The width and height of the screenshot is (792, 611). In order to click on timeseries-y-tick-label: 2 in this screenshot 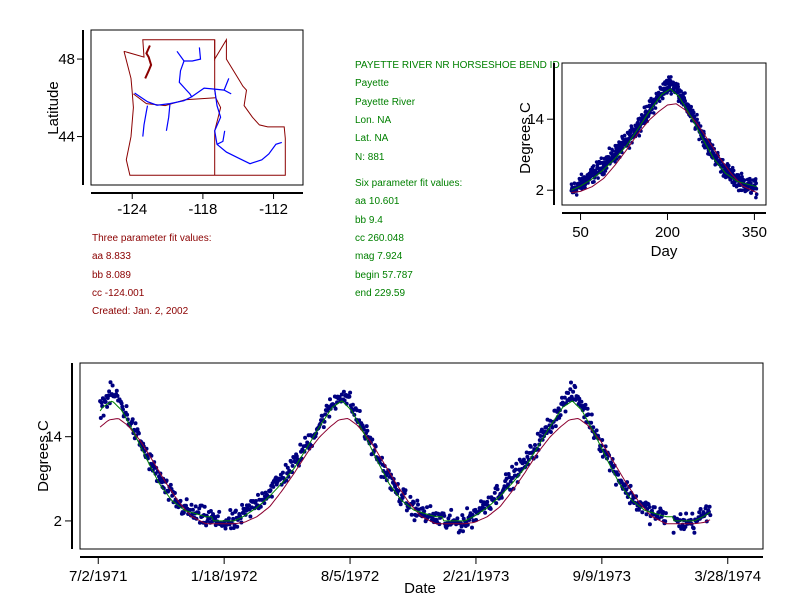, I will do `click(58, 521)`.